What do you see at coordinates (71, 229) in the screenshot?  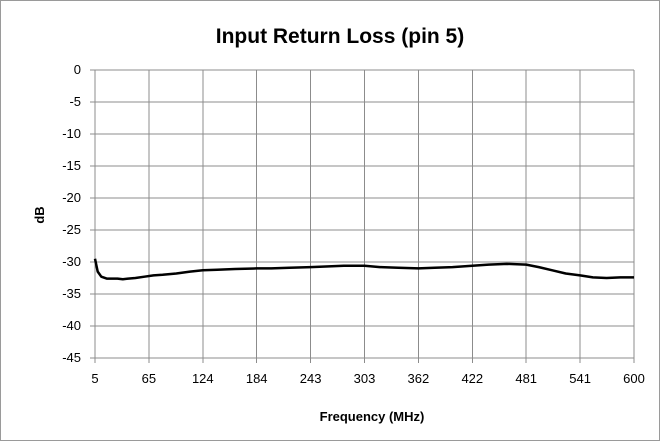 I see `y-tick-label: -25` at bounding box center [71, 229].